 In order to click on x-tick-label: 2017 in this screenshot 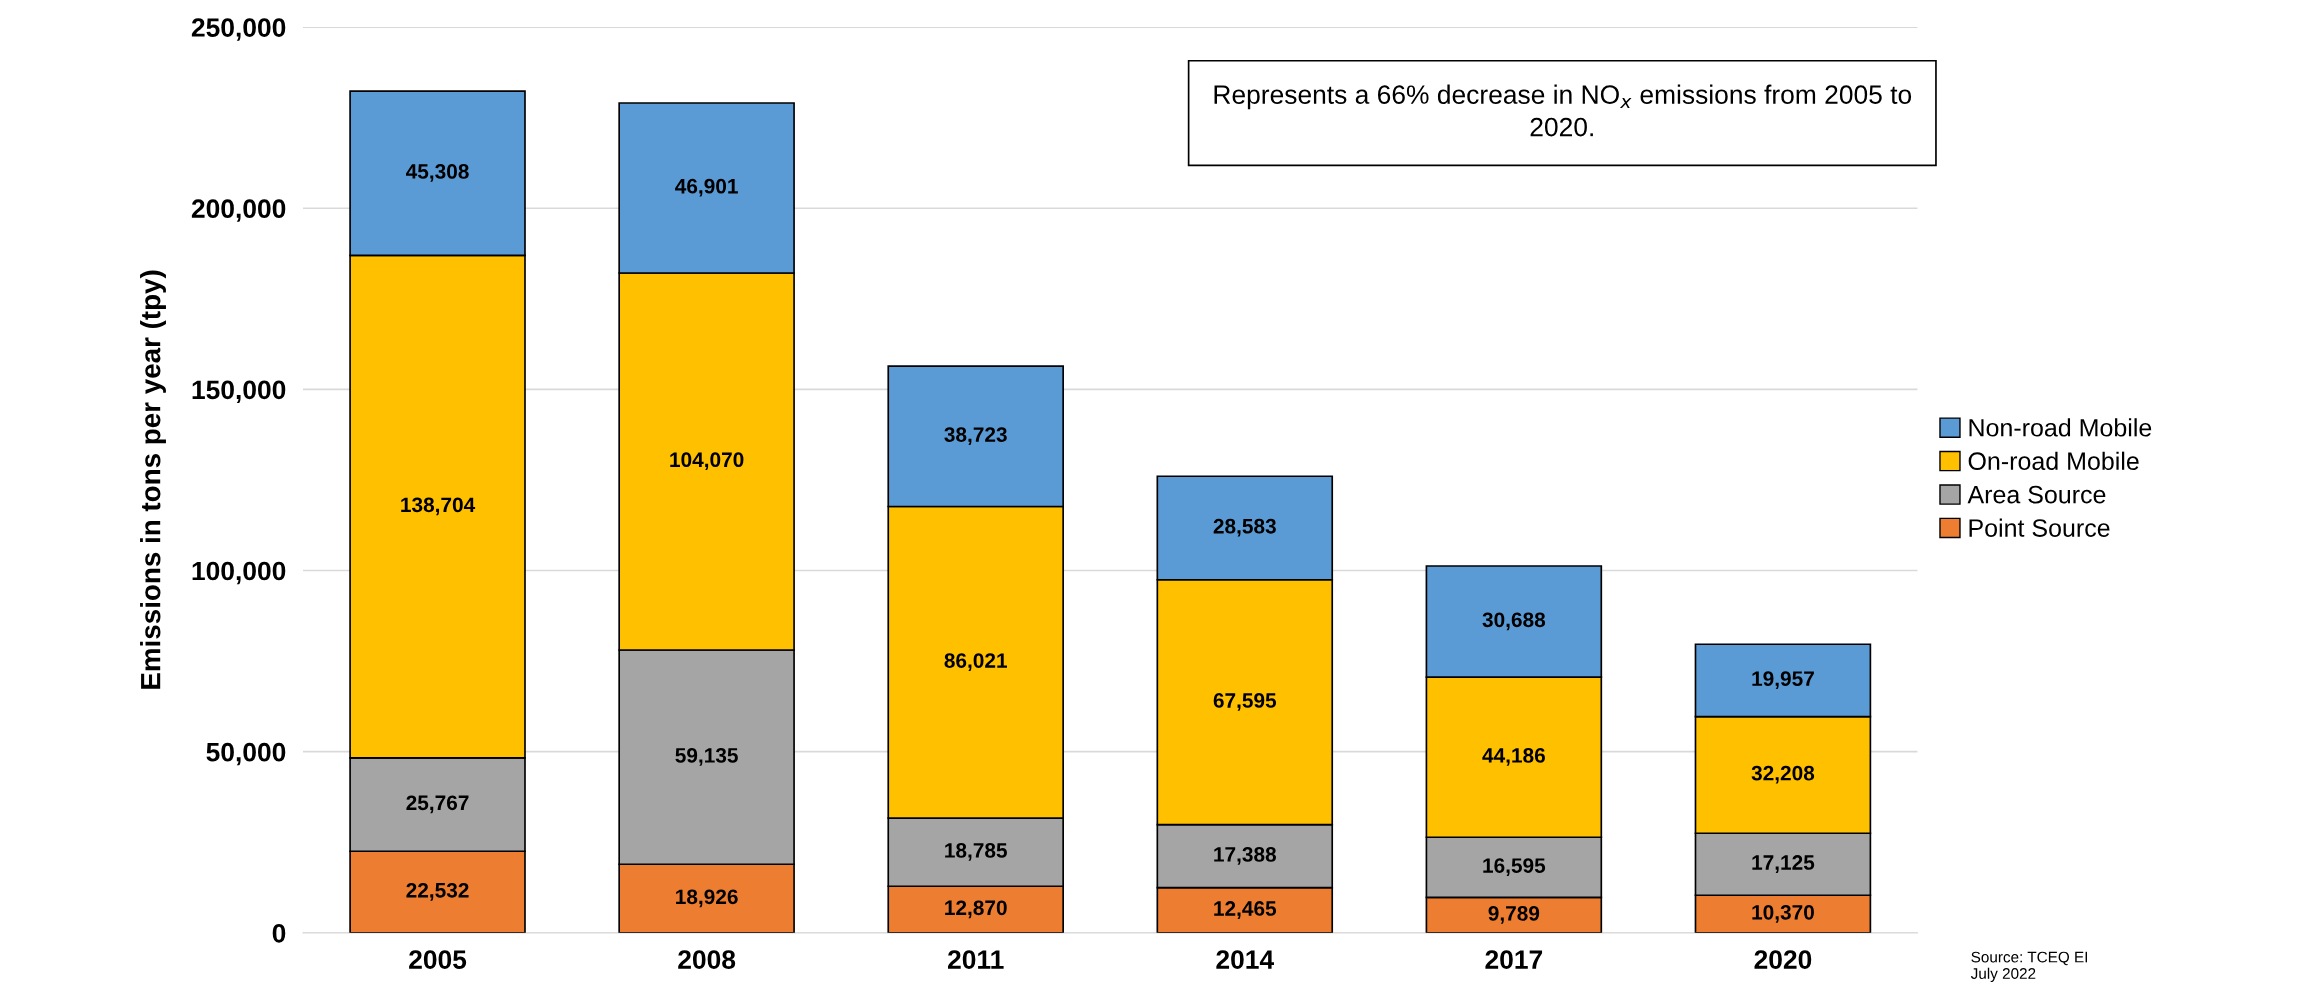, I will do `click(1514, 959)`.